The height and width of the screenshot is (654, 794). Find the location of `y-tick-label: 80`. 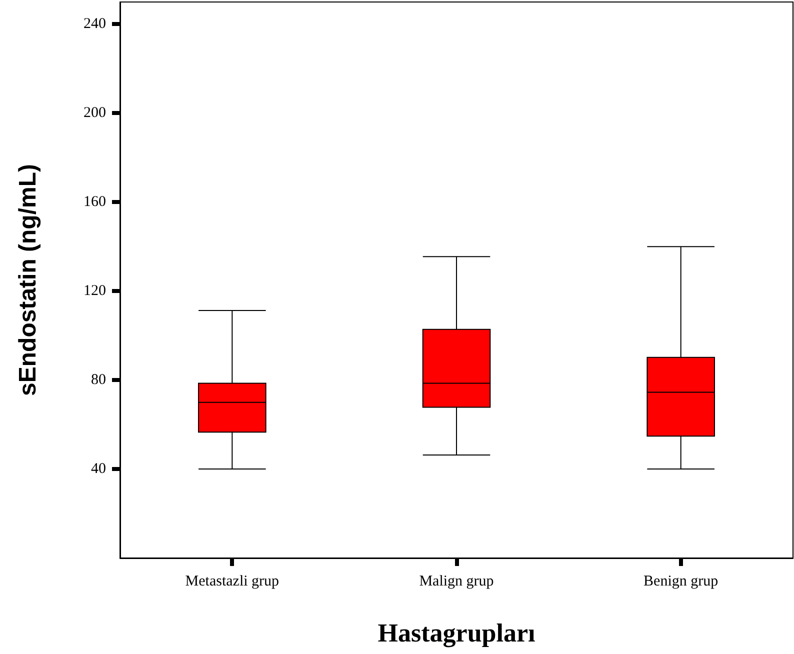

y-tick-label: 80 is located at coordinates (98, 380).